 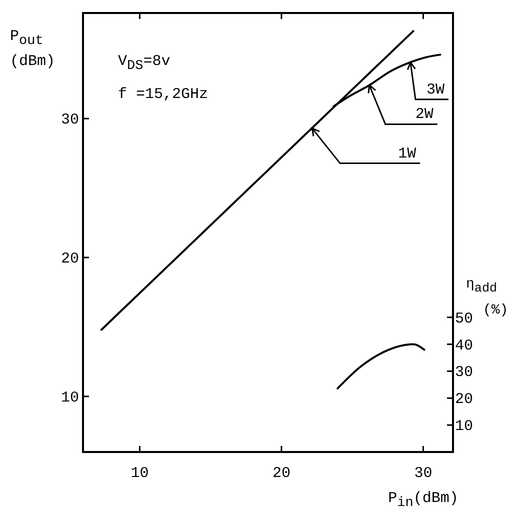 I want to click on x-tick-label: 10, so click(x=139, y=473).